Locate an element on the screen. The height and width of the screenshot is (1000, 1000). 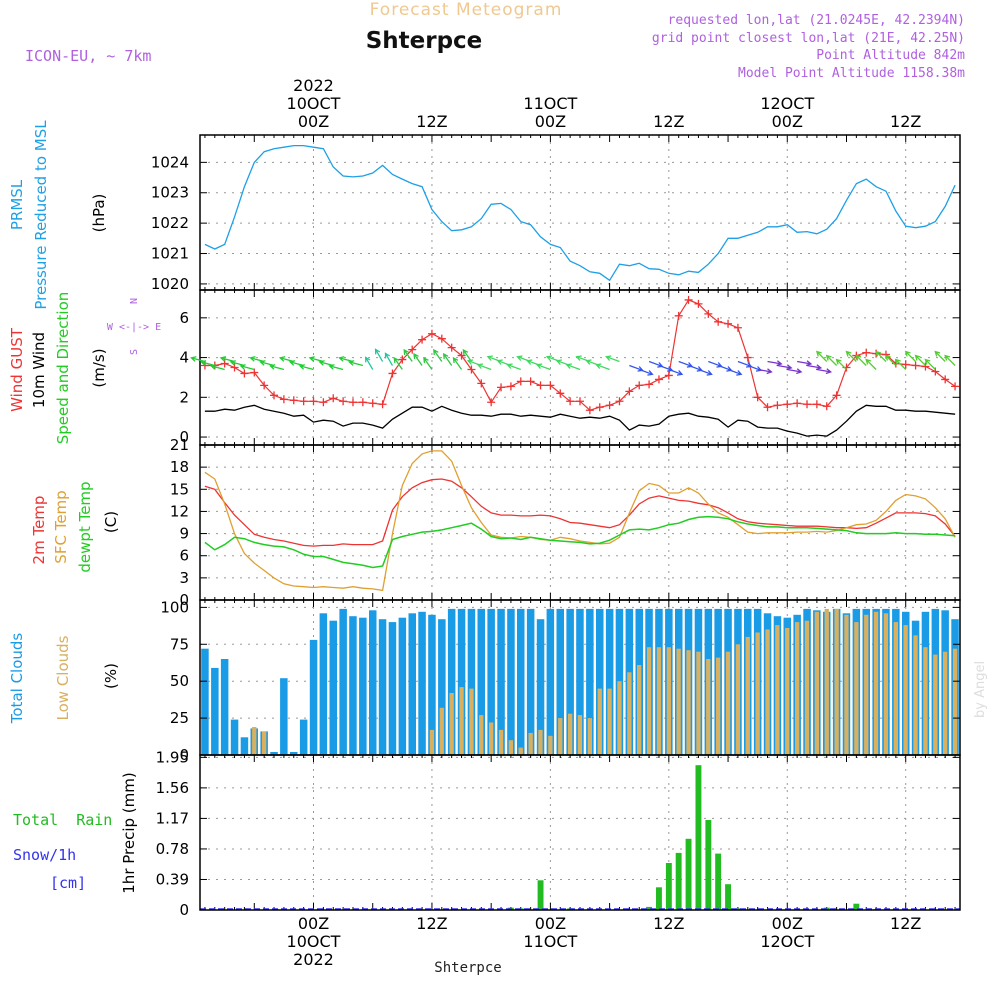
wind-10m-label: 10m Wind is located at coordinates (39, 370).